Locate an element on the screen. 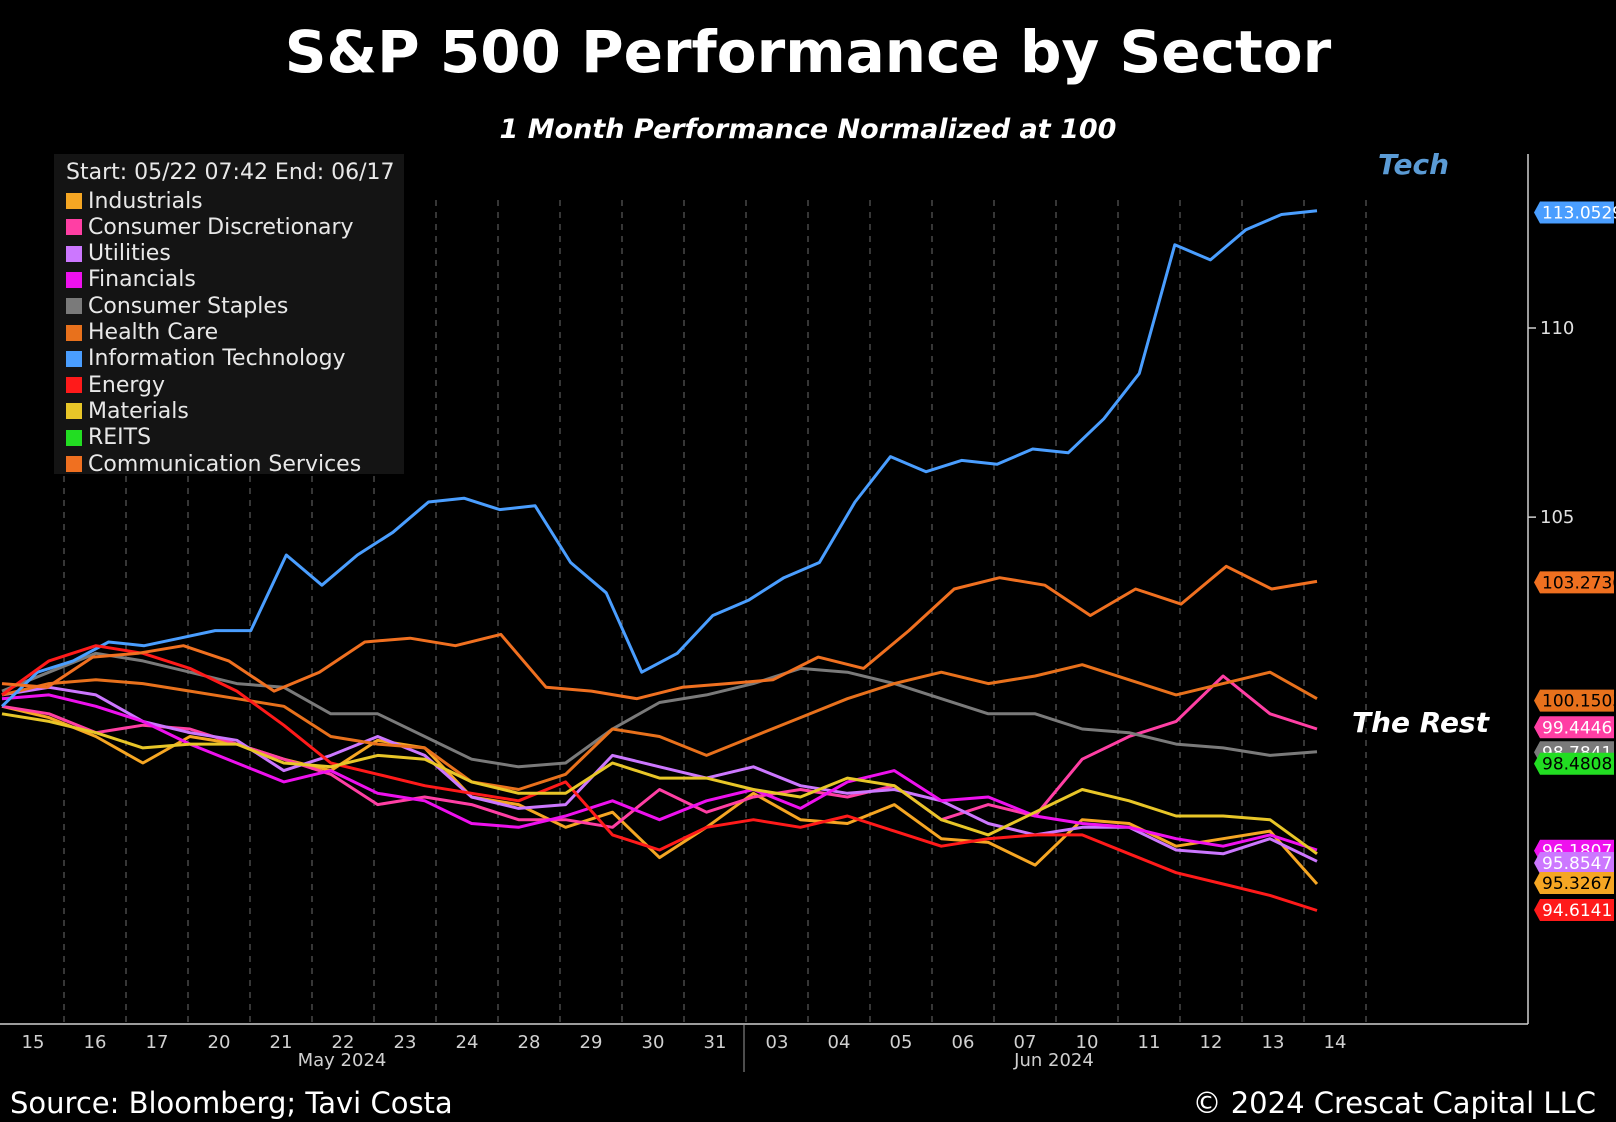 The height and width of the screenshot is (1122, 1616). series-line-materials is located at coordinates (659, 784).